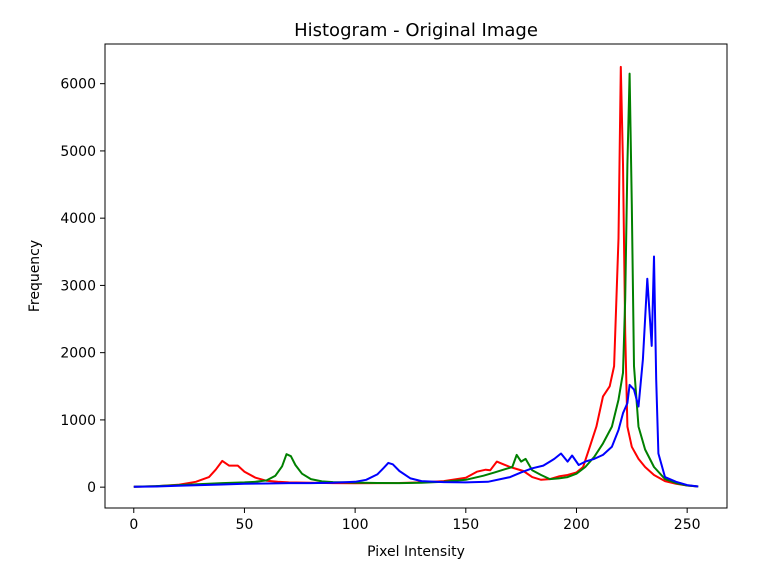  Describe the element at coordinates (576, 525) in the screenshot. I see `x-tick-label: 200` at that location.